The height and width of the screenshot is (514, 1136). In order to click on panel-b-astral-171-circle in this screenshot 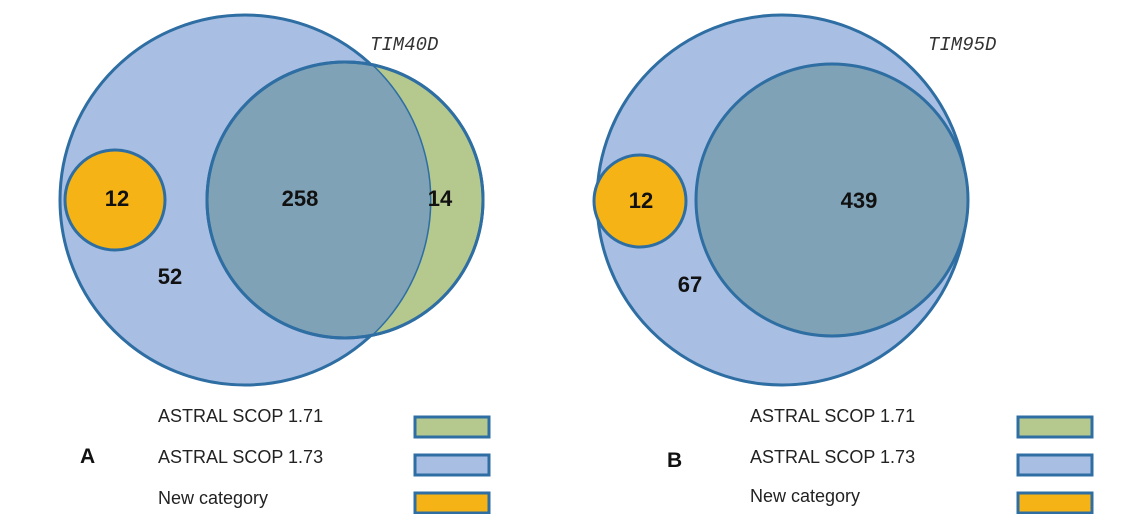, I will do `click(832, 200)`.